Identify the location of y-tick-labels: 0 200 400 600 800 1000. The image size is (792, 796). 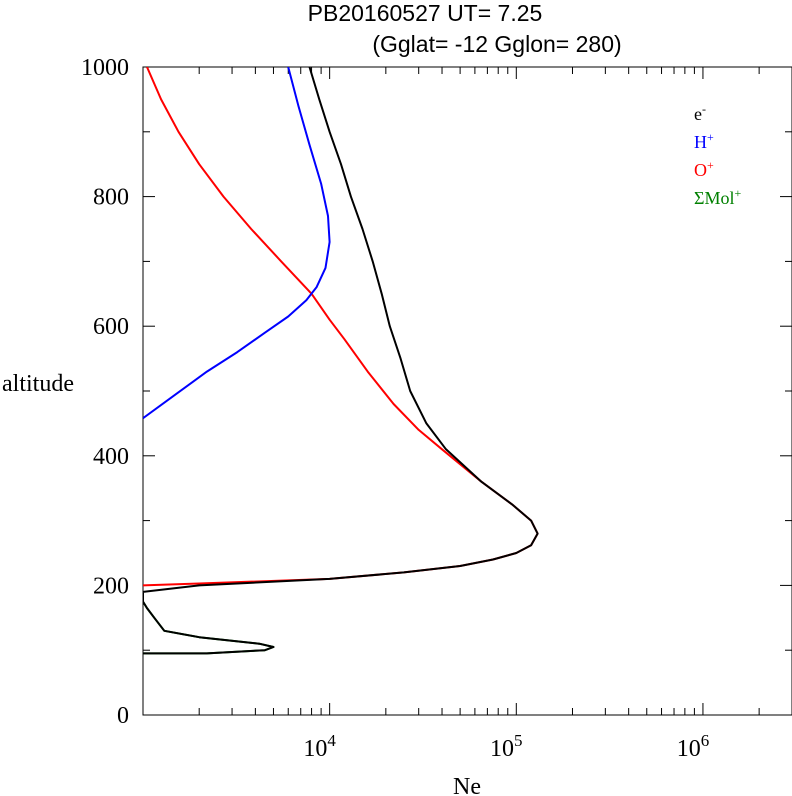
(105, 392).